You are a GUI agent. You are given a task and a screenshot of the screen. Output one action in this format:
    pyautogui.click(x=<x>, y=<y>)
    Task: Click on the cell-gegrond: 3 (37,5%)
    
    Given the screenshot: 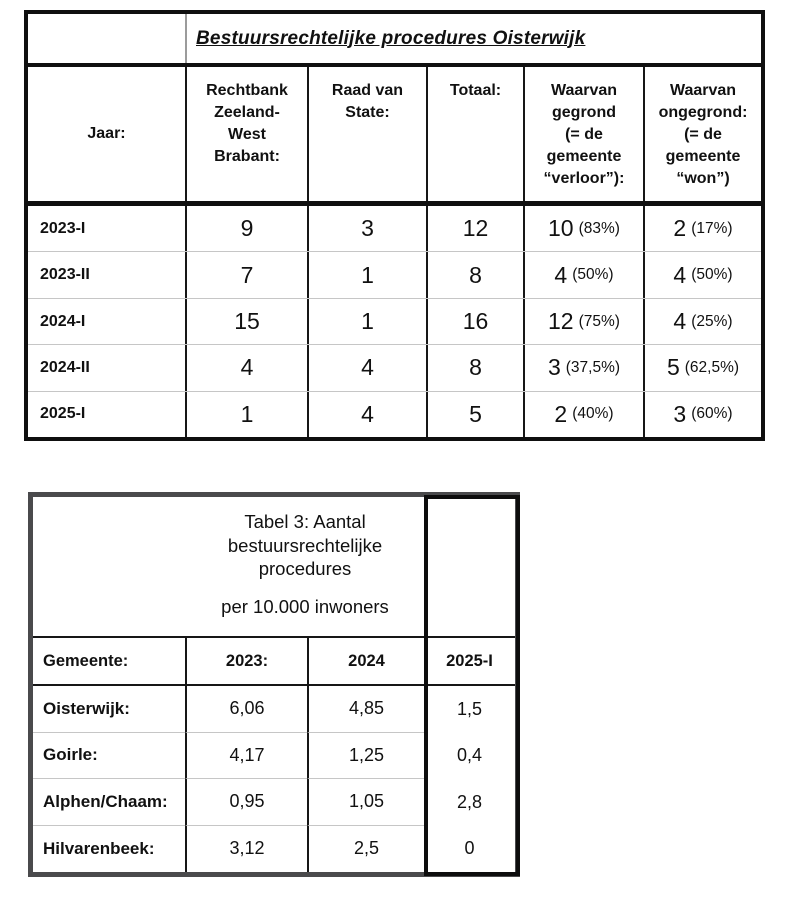 What is the action you would take?
    pyautogui.click(x=583, y=368)
    